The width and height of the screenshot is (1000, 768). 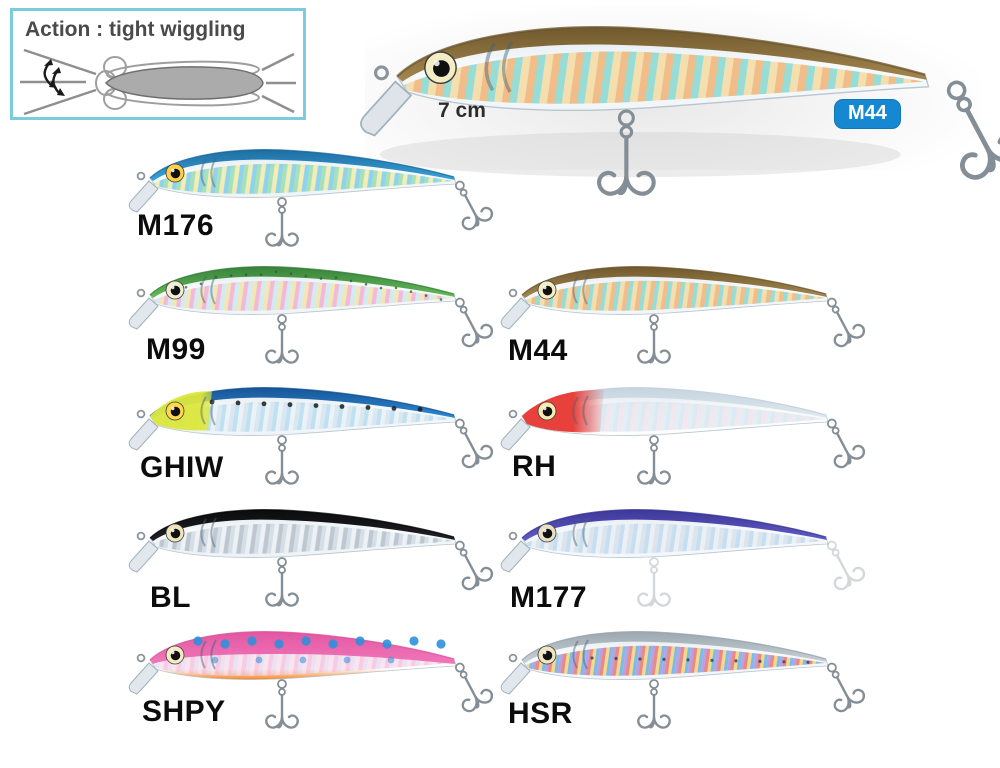 What do you see at coordinates (51, 77) in the screenshot?
I see `wiggle-arrow-icon` at bounding box center [51, 77].